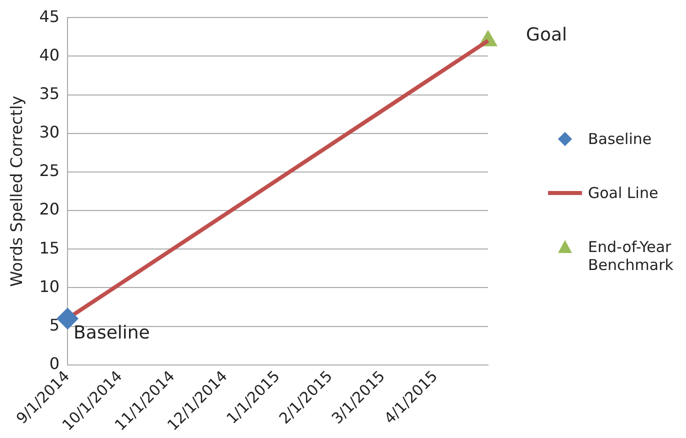  Describe the element at coordinates (54, 364) in the screenshot. I see `y-tick-label: 0` at that location.